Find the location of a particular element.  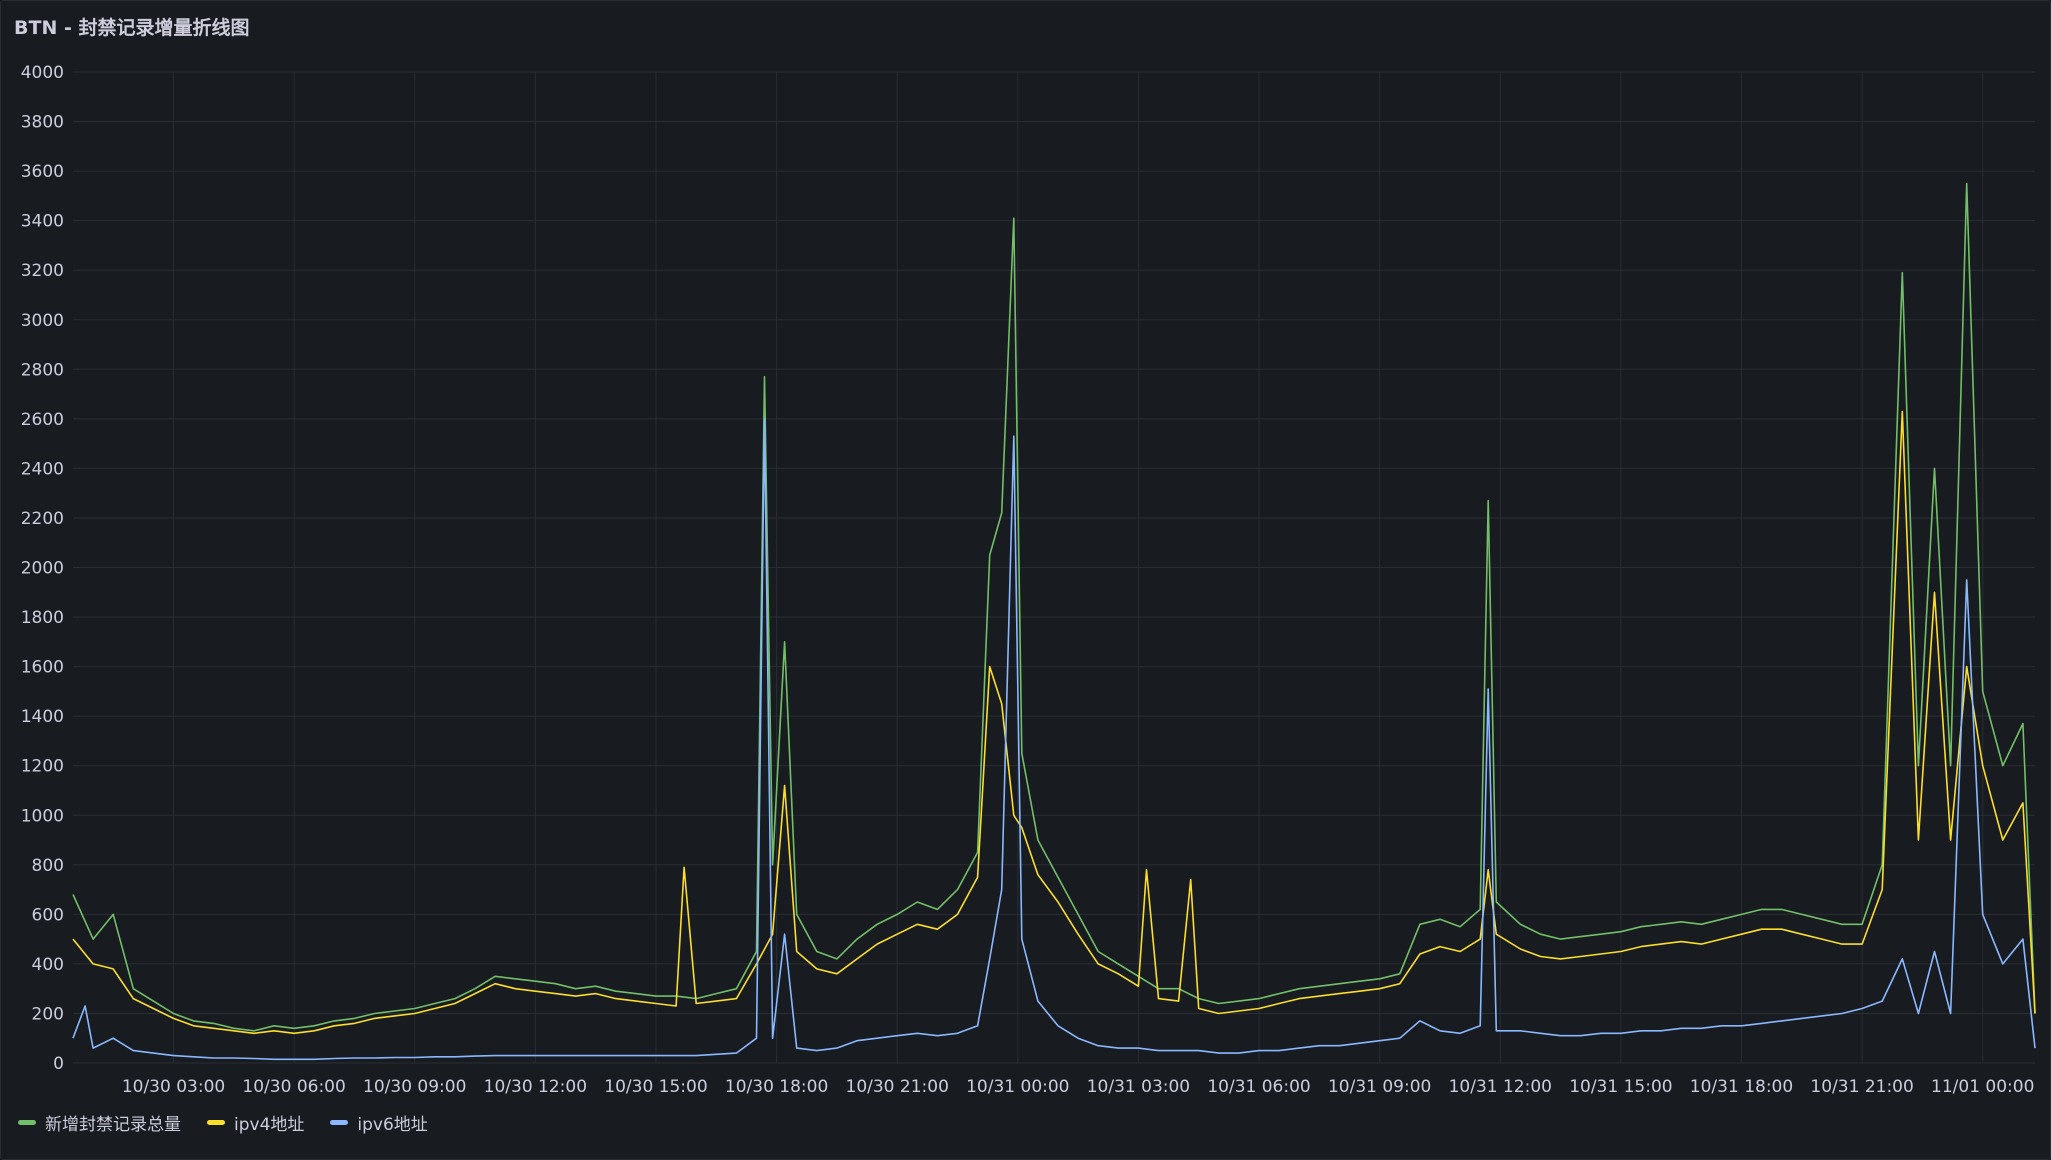

x-tick-label: 10/31 03:00 is located at coordinates (1138, 1087).